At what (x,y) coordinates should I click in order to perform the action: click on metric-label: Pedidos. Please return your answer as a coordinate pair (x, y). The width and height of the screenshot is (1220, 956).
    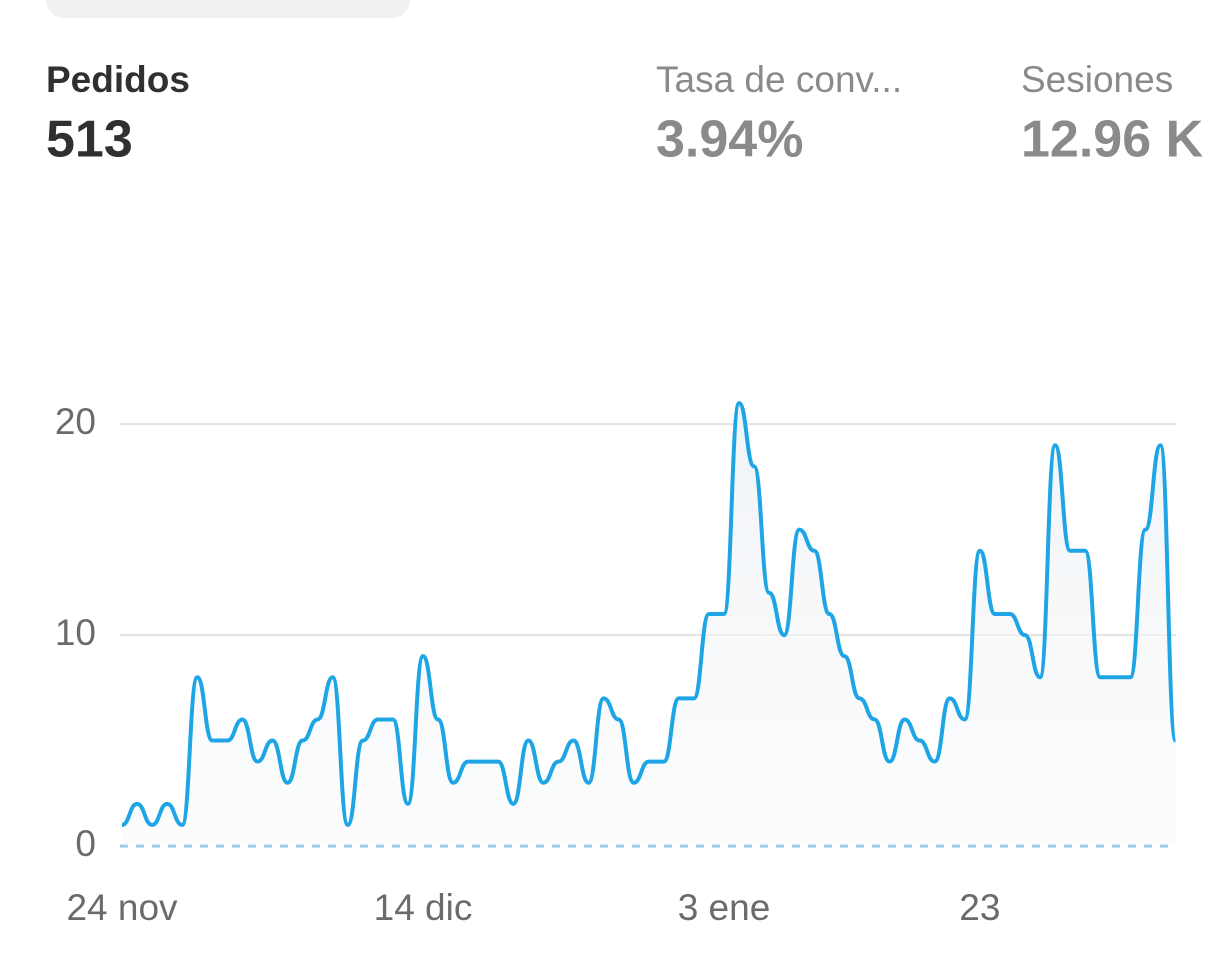
    Looking at the image, I should click on (118, 79).